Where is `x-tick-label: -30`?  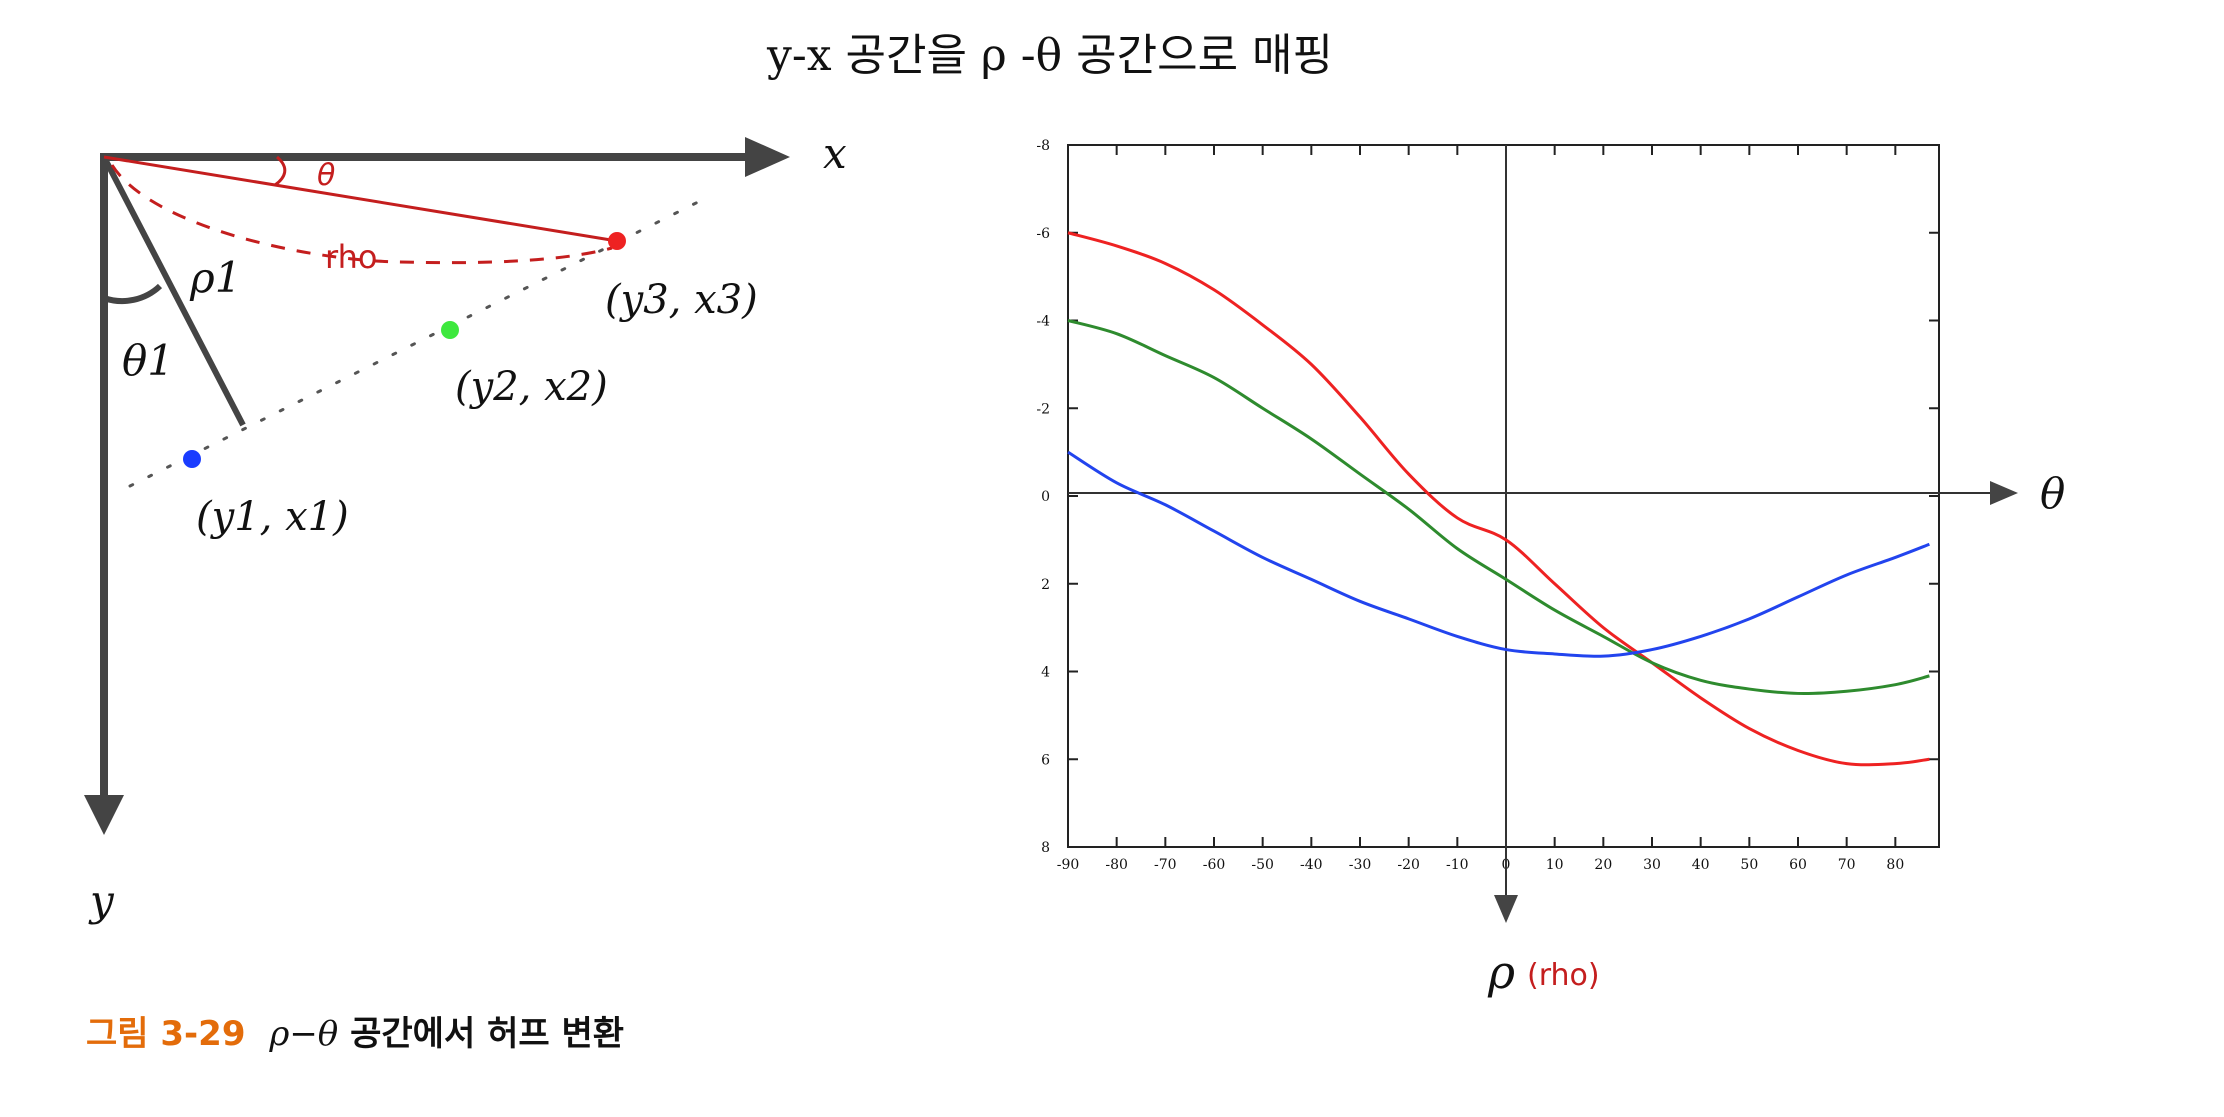
x-tick-label: -30 is located at coordinates (1360, 865).